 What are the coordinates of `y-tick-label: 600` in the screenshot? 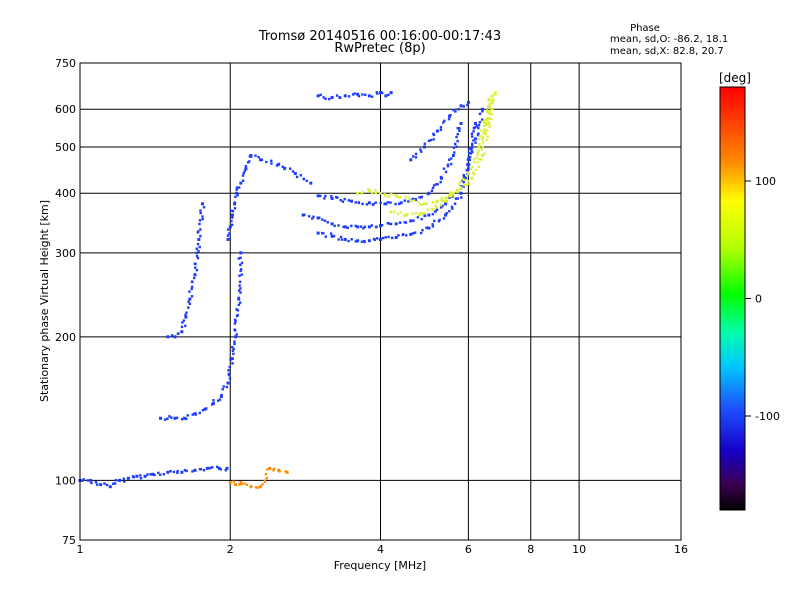 It's located at (65, 109).